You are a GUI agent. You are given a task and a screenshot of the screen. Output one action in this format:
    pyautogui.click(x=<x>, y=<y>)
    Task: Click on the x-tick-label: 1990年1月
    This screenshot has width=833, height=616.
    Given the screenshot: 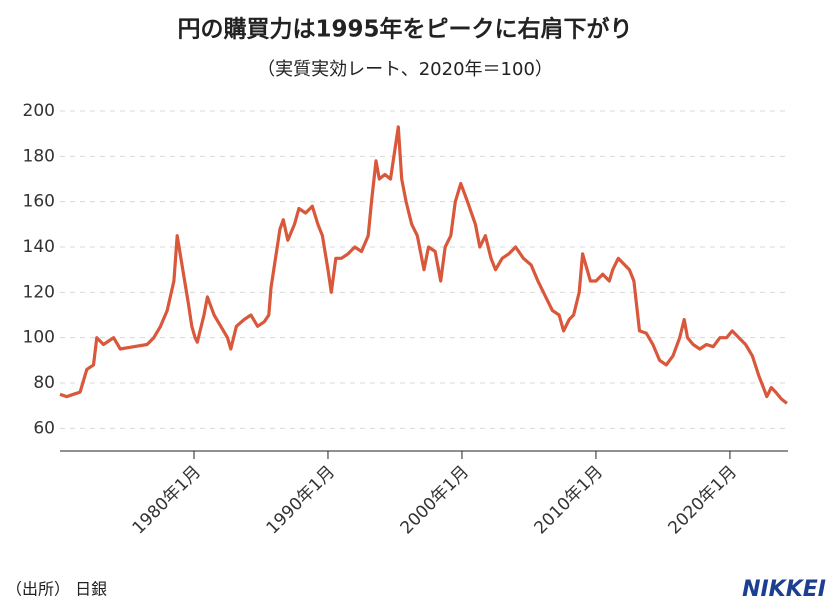 What is the action you would take?
    pyautogui.click(x=301, y=500)
    